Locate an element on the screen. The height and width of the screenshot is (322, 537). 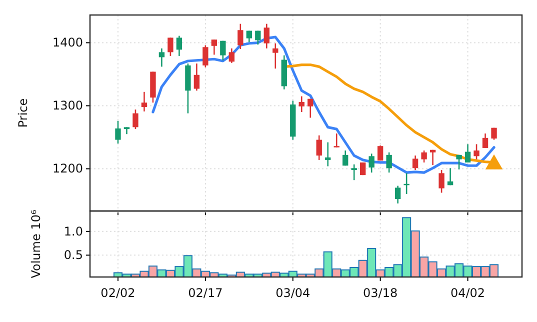
x-tick-label: 02/02 is located at coordinates (118, 293).